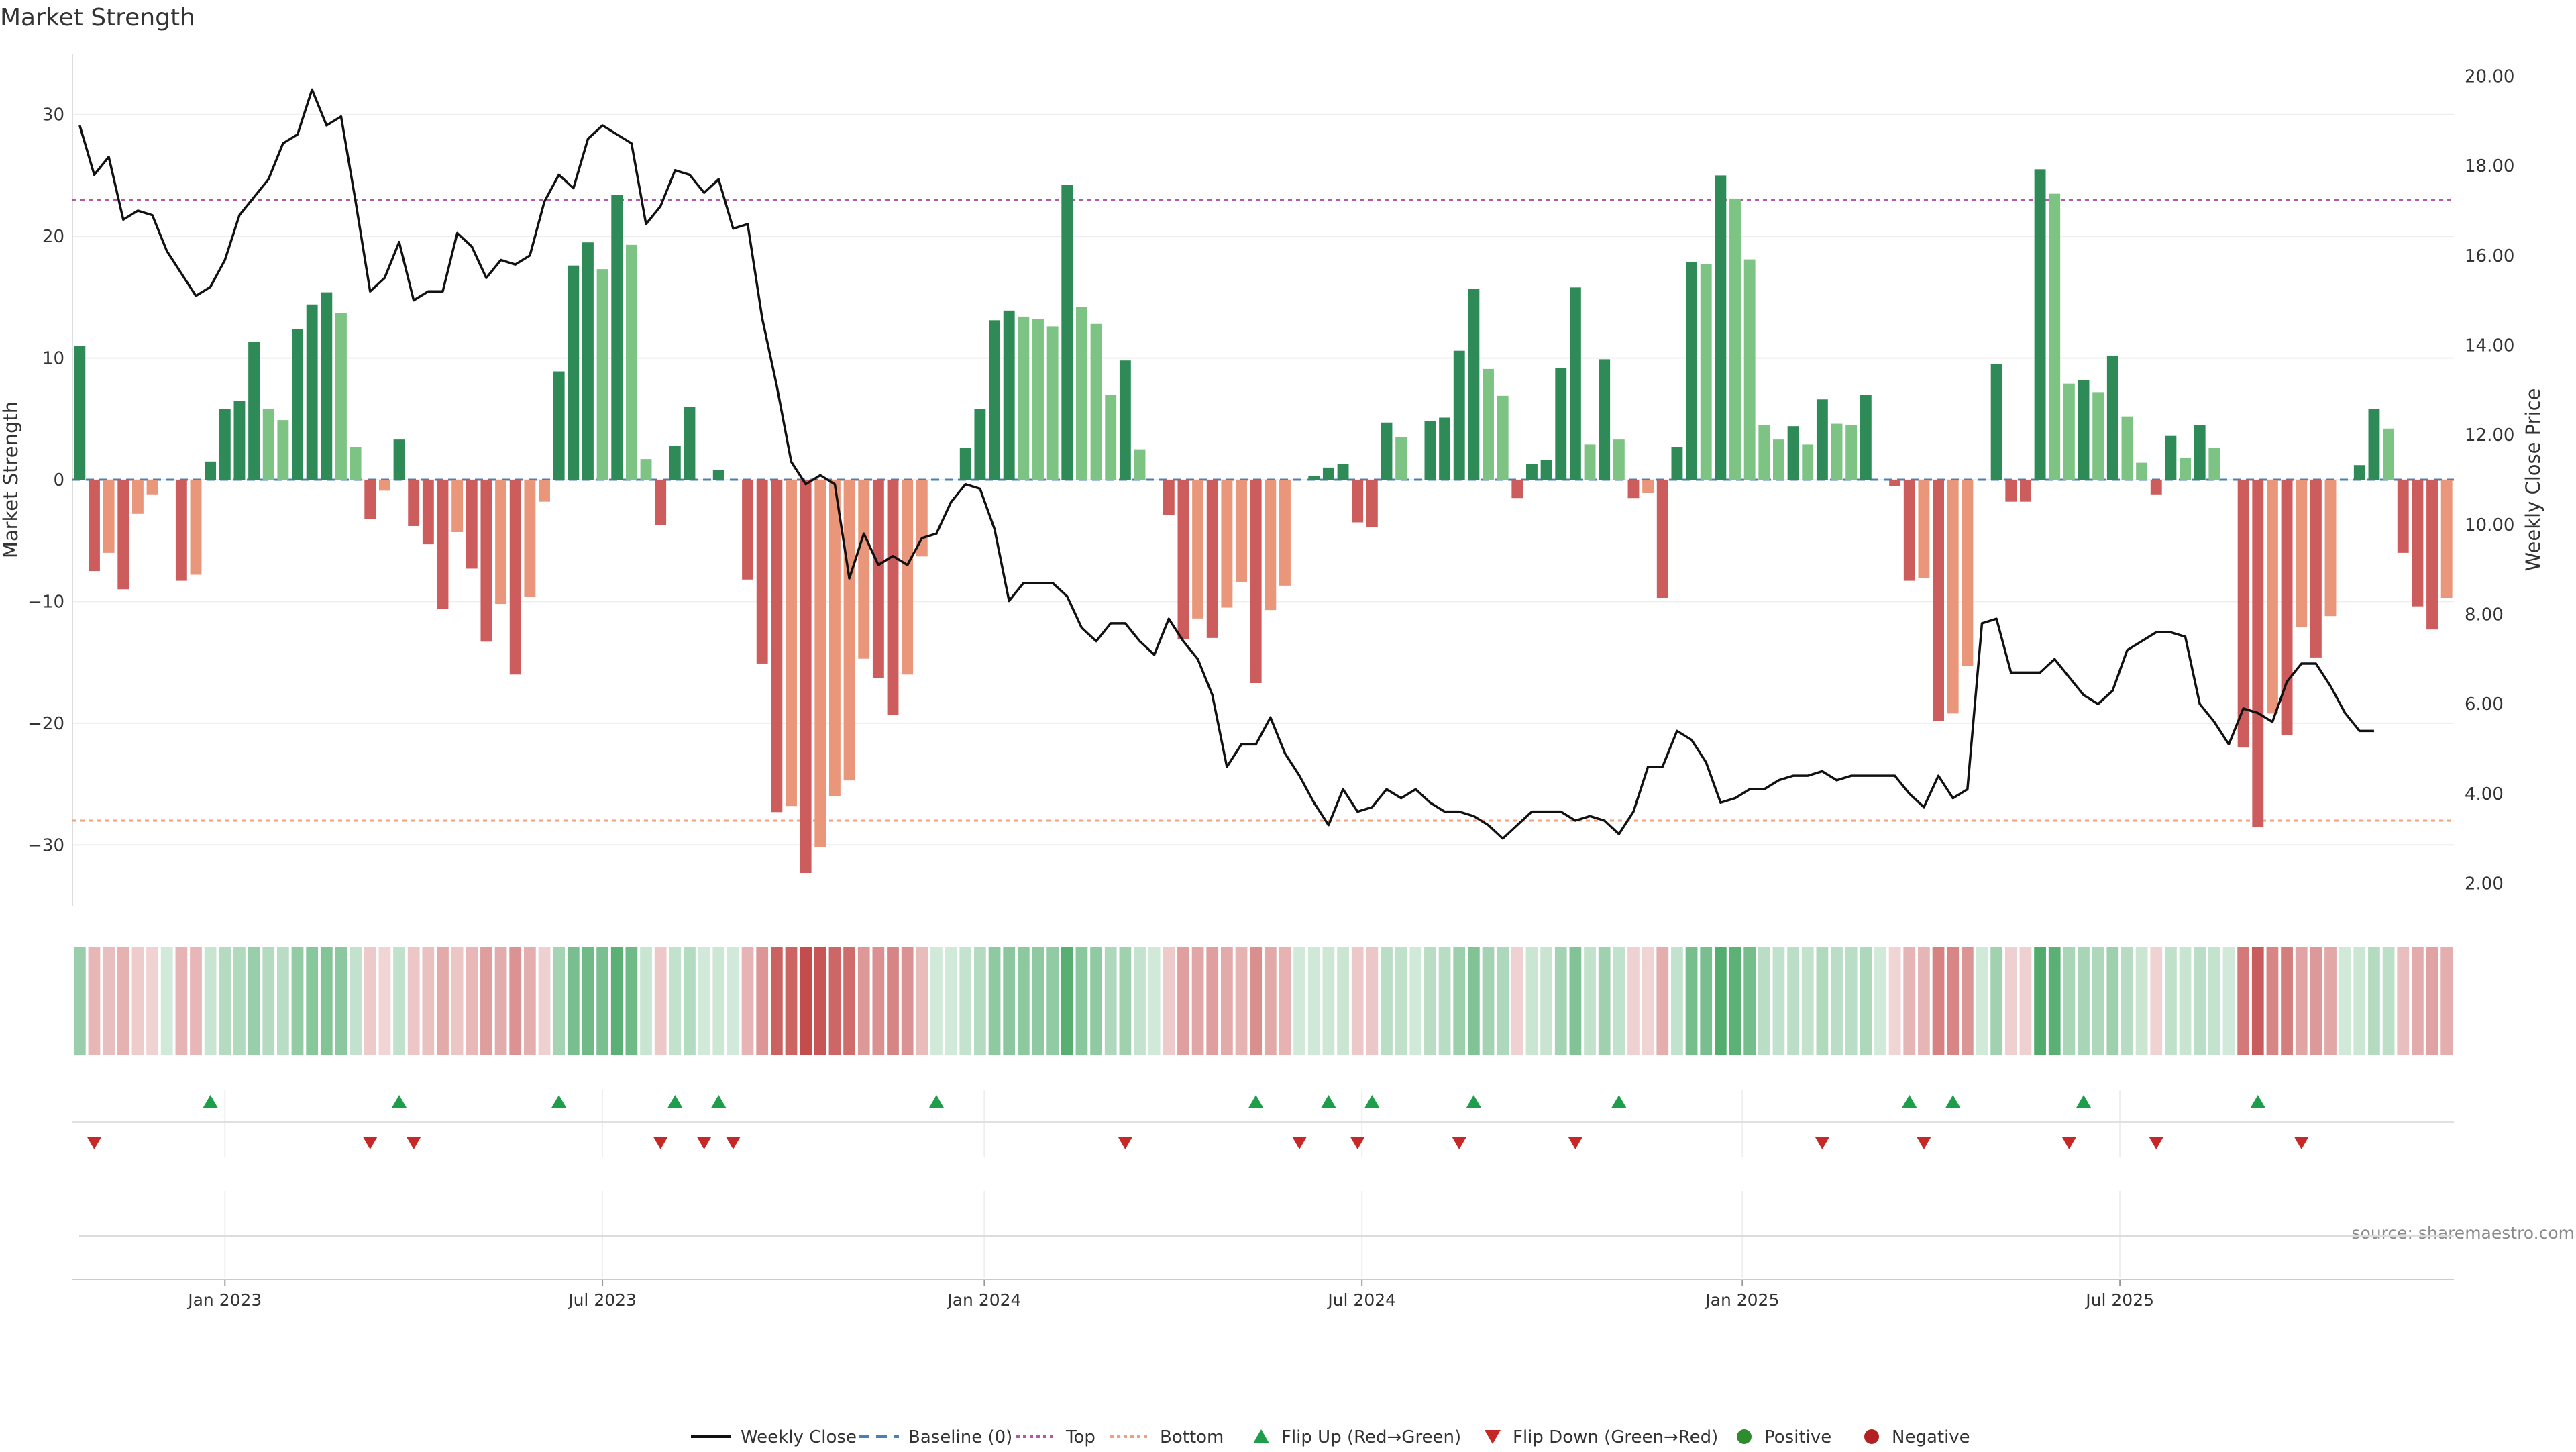 This screenshot has height=1452, width=2576. Describe the element at coordinates (799, 1437) in the screenshot. I see `legend-label: Weekly Close` at that location.